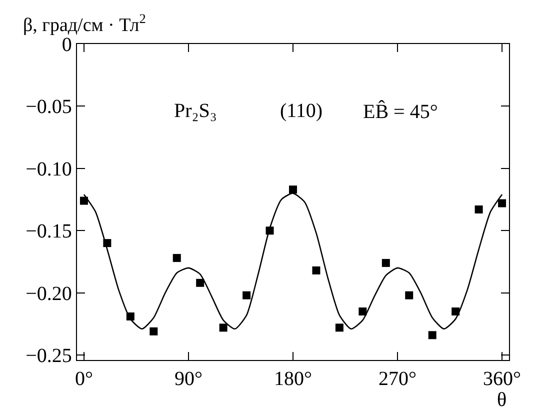 This screenshot has width=533, height=415. Describe the element at coordinates (397, 379) in the screenshot. I see `x-tick-label: 270°` at that location.